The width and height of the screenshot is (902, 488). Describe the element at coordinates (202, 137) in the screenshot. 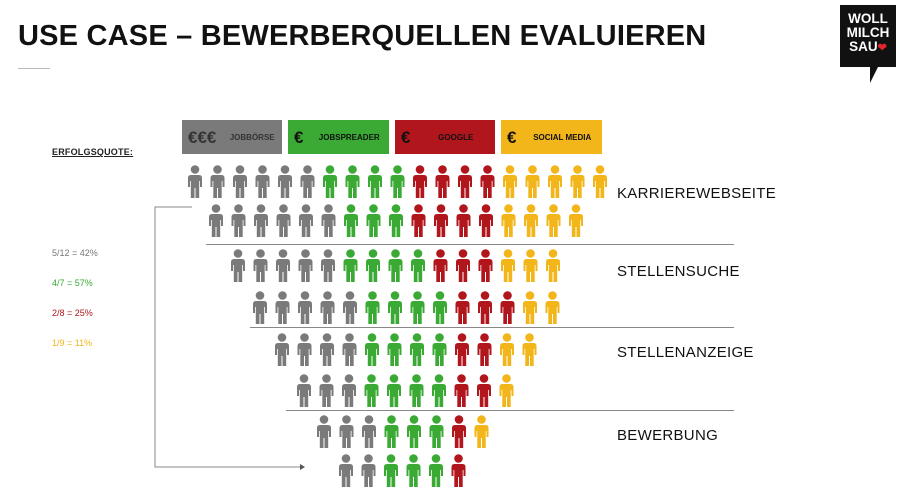

I see `euro-icon: €€€` at that location.